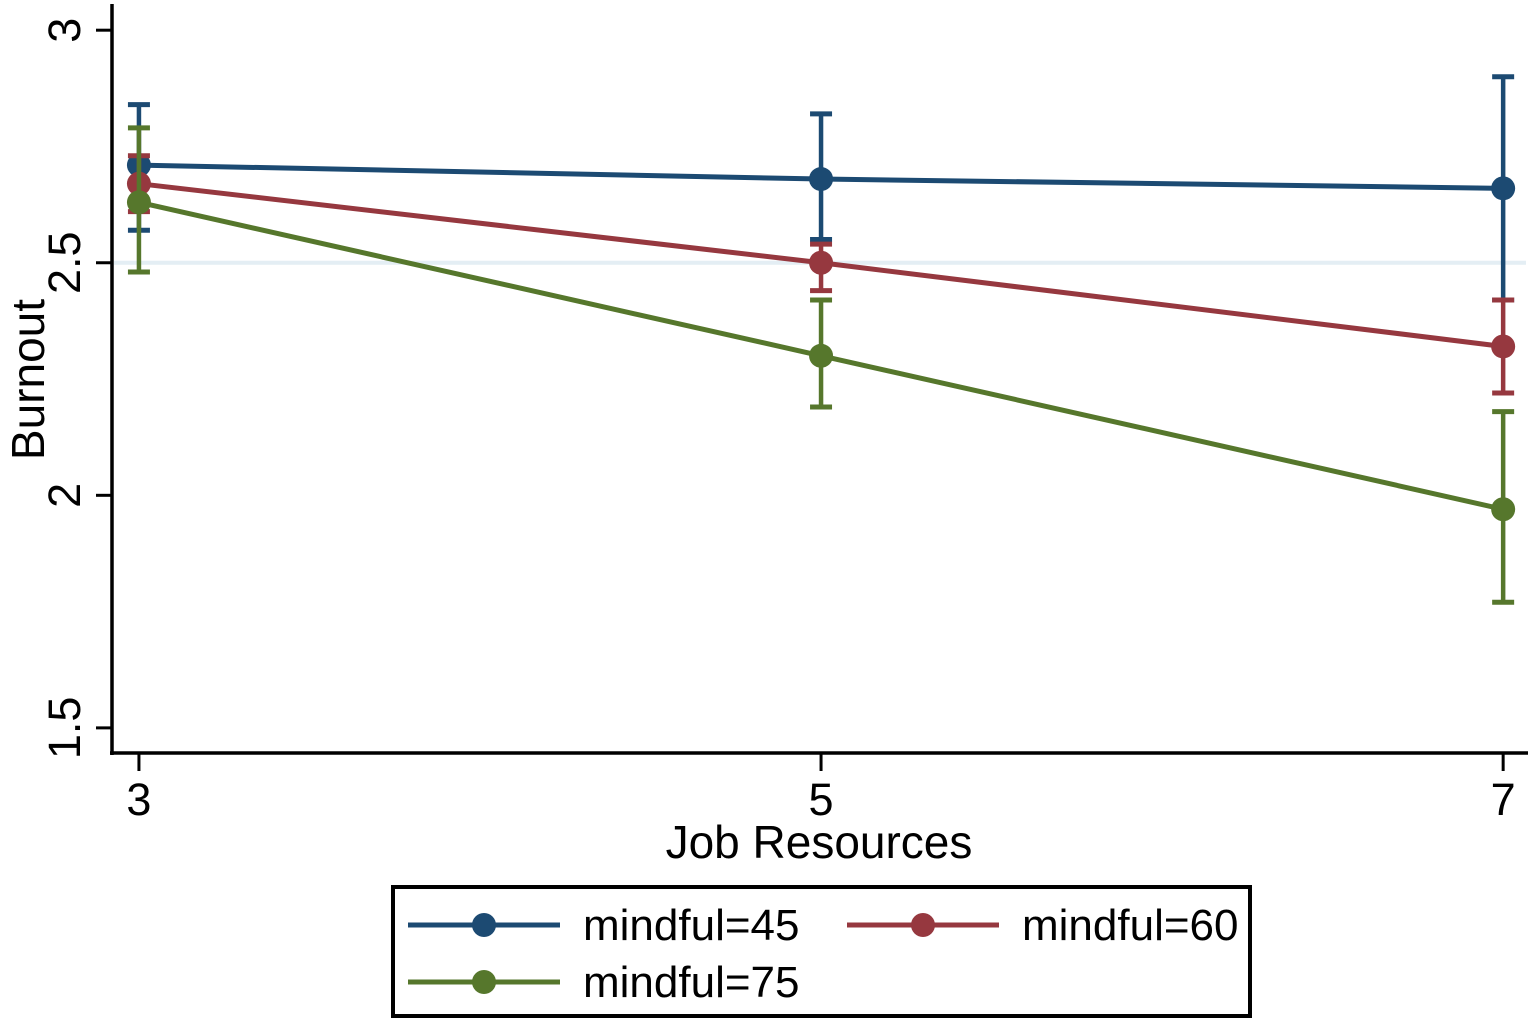 The image size is (1535, 1026). I want to click on x-tick-label: 7, so click(1503, 799).